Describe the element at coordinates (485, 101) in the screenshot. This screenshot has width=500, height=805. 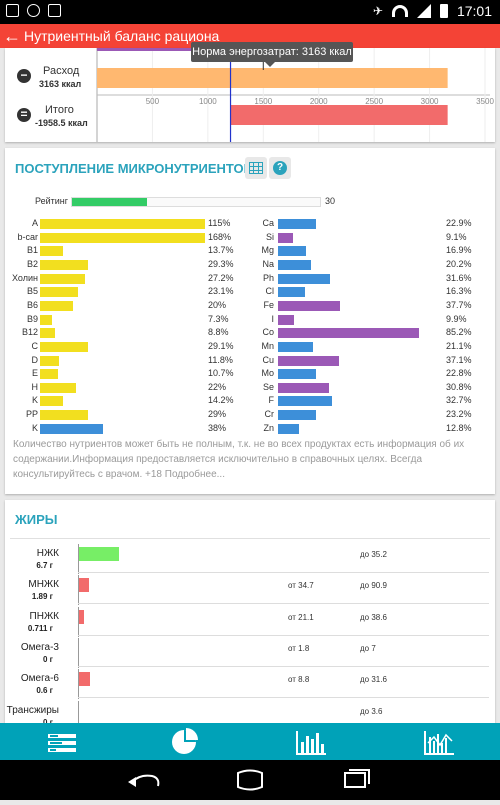
I see `energy-tick-label: 3500` at that location.